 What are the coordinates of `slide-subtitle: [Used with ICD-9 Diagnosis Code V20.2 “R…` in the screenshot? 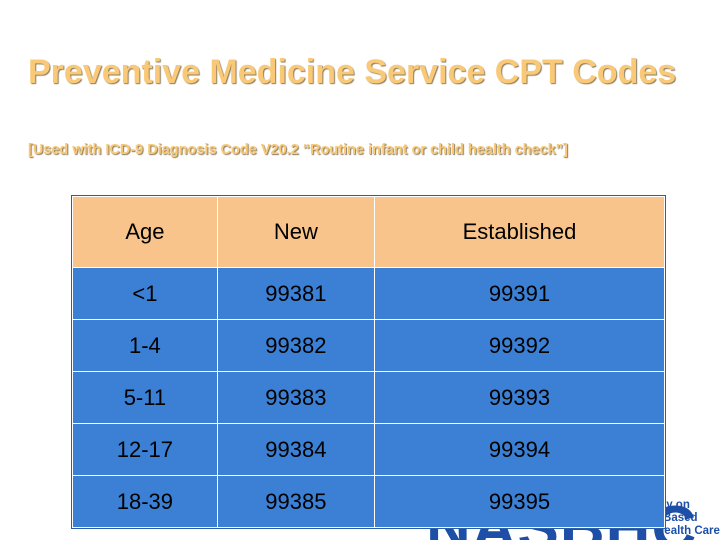 It's located at (298, 150).